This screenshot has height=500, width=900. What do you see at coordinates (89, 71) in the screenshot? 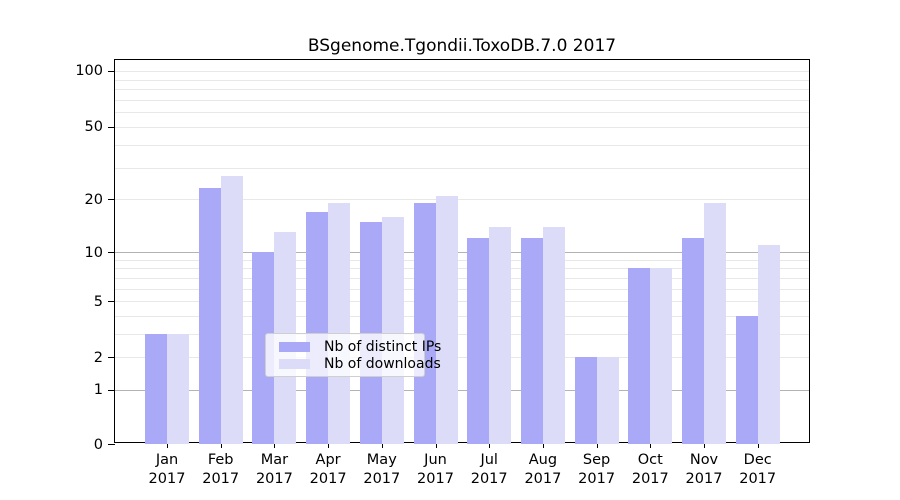
I see `y-tick-label: 100` at bounding box center [89, 71].